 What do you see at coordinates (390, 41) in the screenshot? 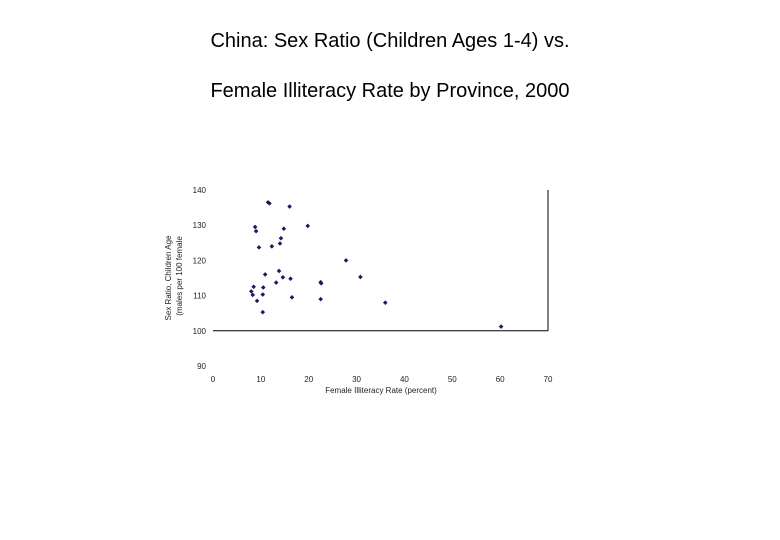
I see `chart-title-line-1: China: Sex Ratio (Children Ages 1-4) vs.` at bounding box center [390, 41].